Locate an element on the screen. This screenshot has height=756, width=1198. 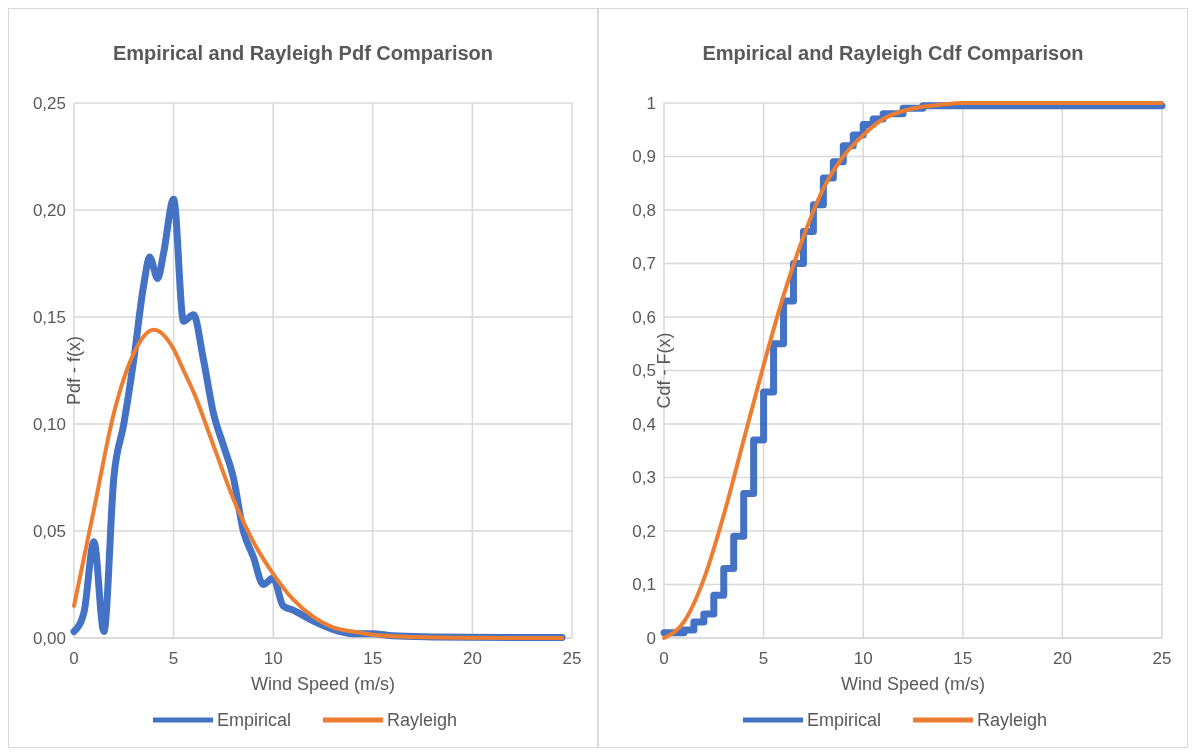
y-tick-label: 0,2 is located at coordinates (644, 531).